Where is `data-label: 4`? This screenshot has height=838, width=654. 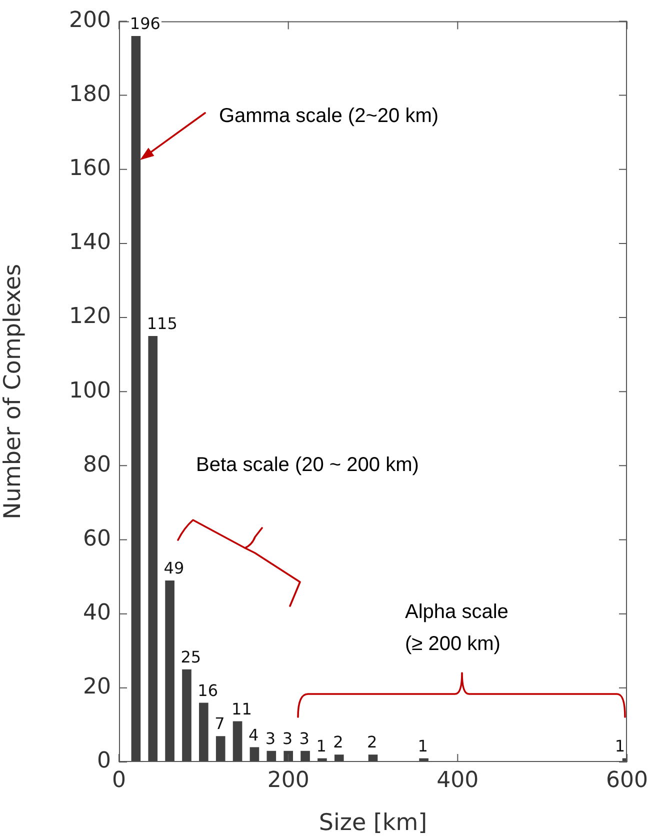
data-label: 4 is located at coordinates (253, 734).